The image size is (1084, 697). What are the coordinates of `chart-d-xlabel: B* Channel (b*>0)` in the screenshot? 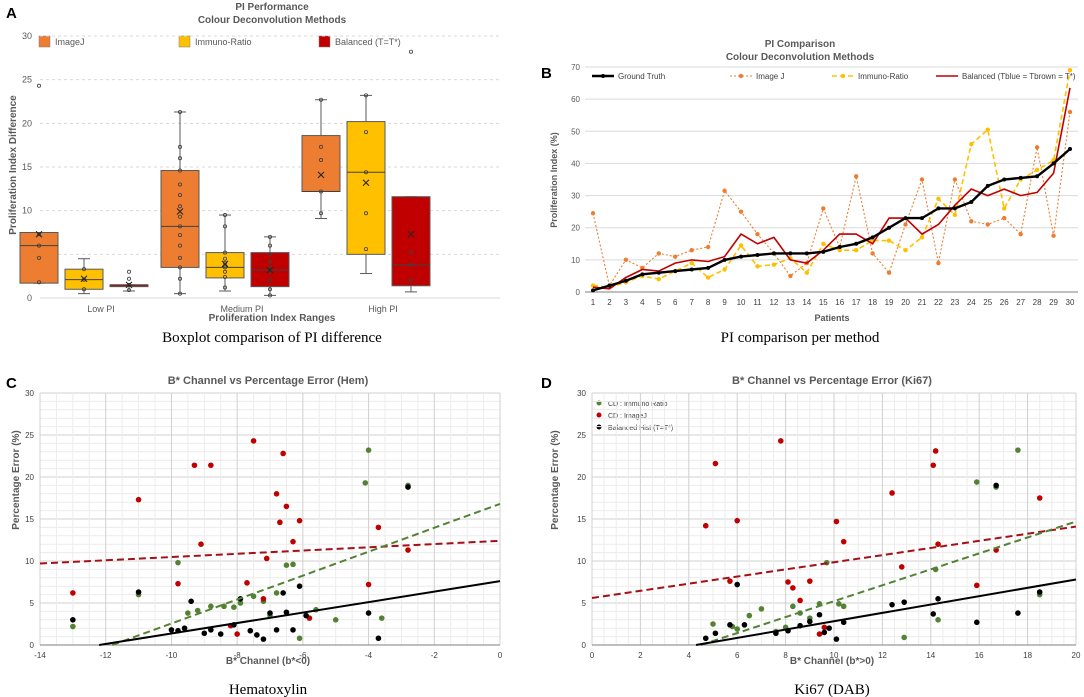 It's located at (832, 661).